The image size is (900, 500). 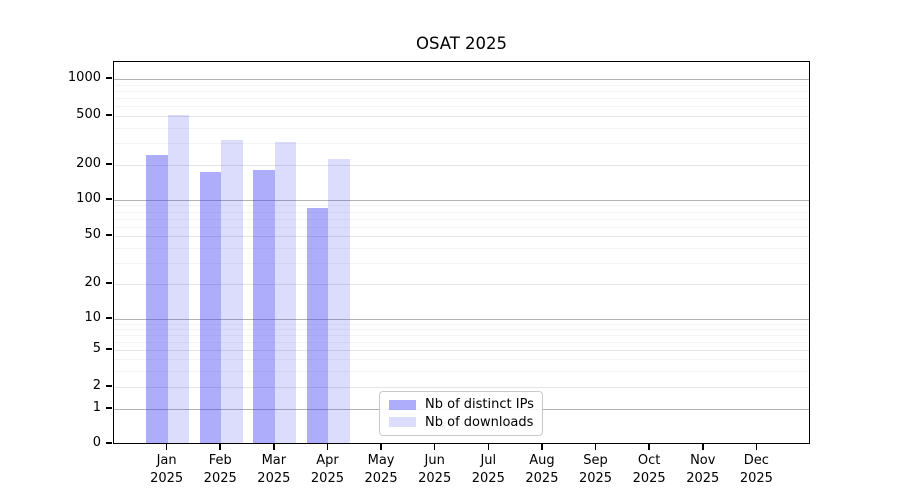 I want to click on x-tick-mark-jan, so click(x=166, y=447).